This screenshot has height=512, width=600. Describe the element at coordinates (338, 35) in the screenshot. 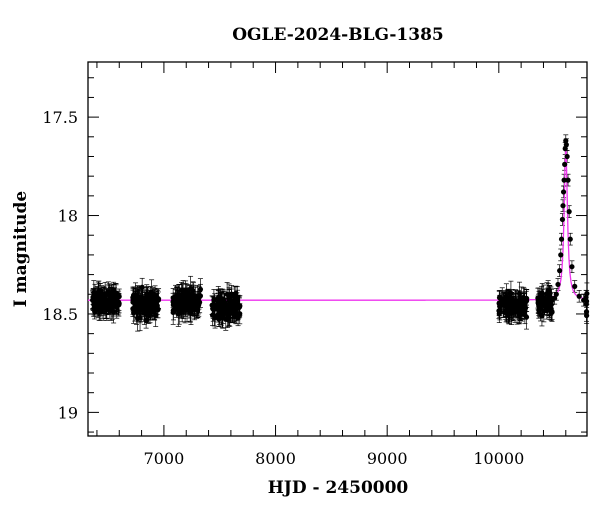

I see `chart-title: OGLE-2024-BLG-1385` at that location.